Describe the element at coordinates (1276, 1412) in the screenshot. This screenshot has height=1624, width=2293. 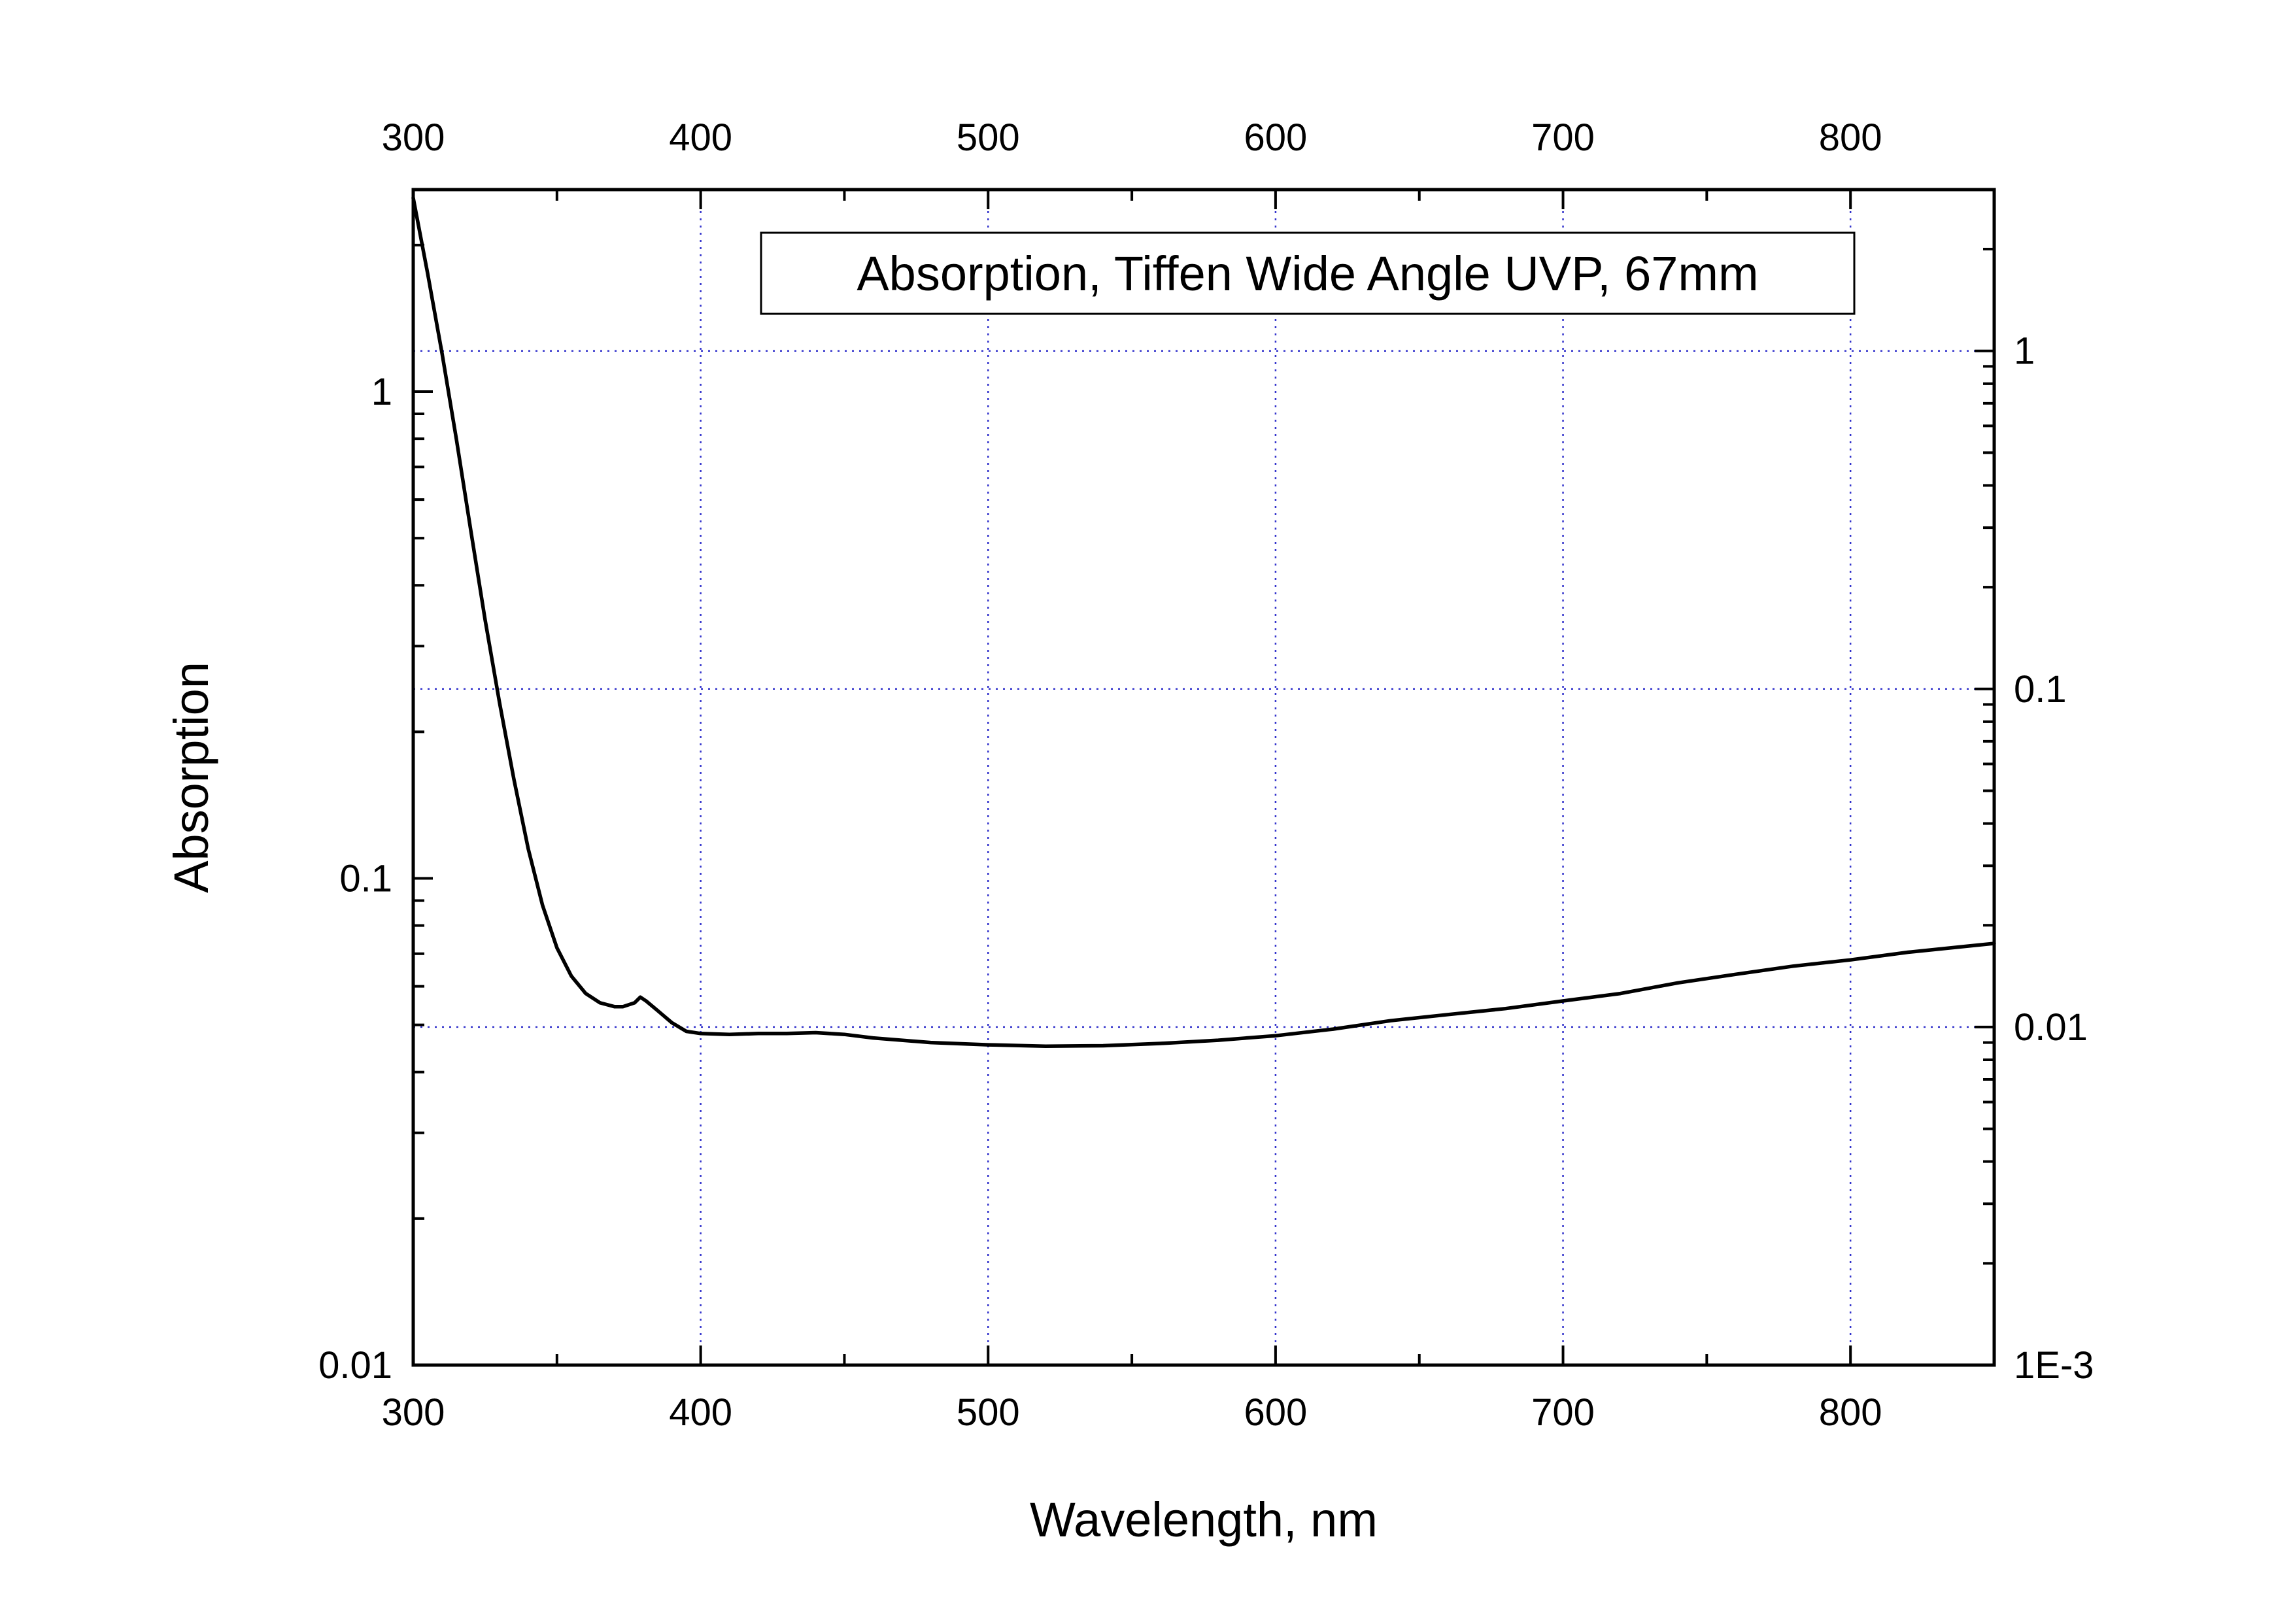
I see `x-tick-label: 600` at that location.